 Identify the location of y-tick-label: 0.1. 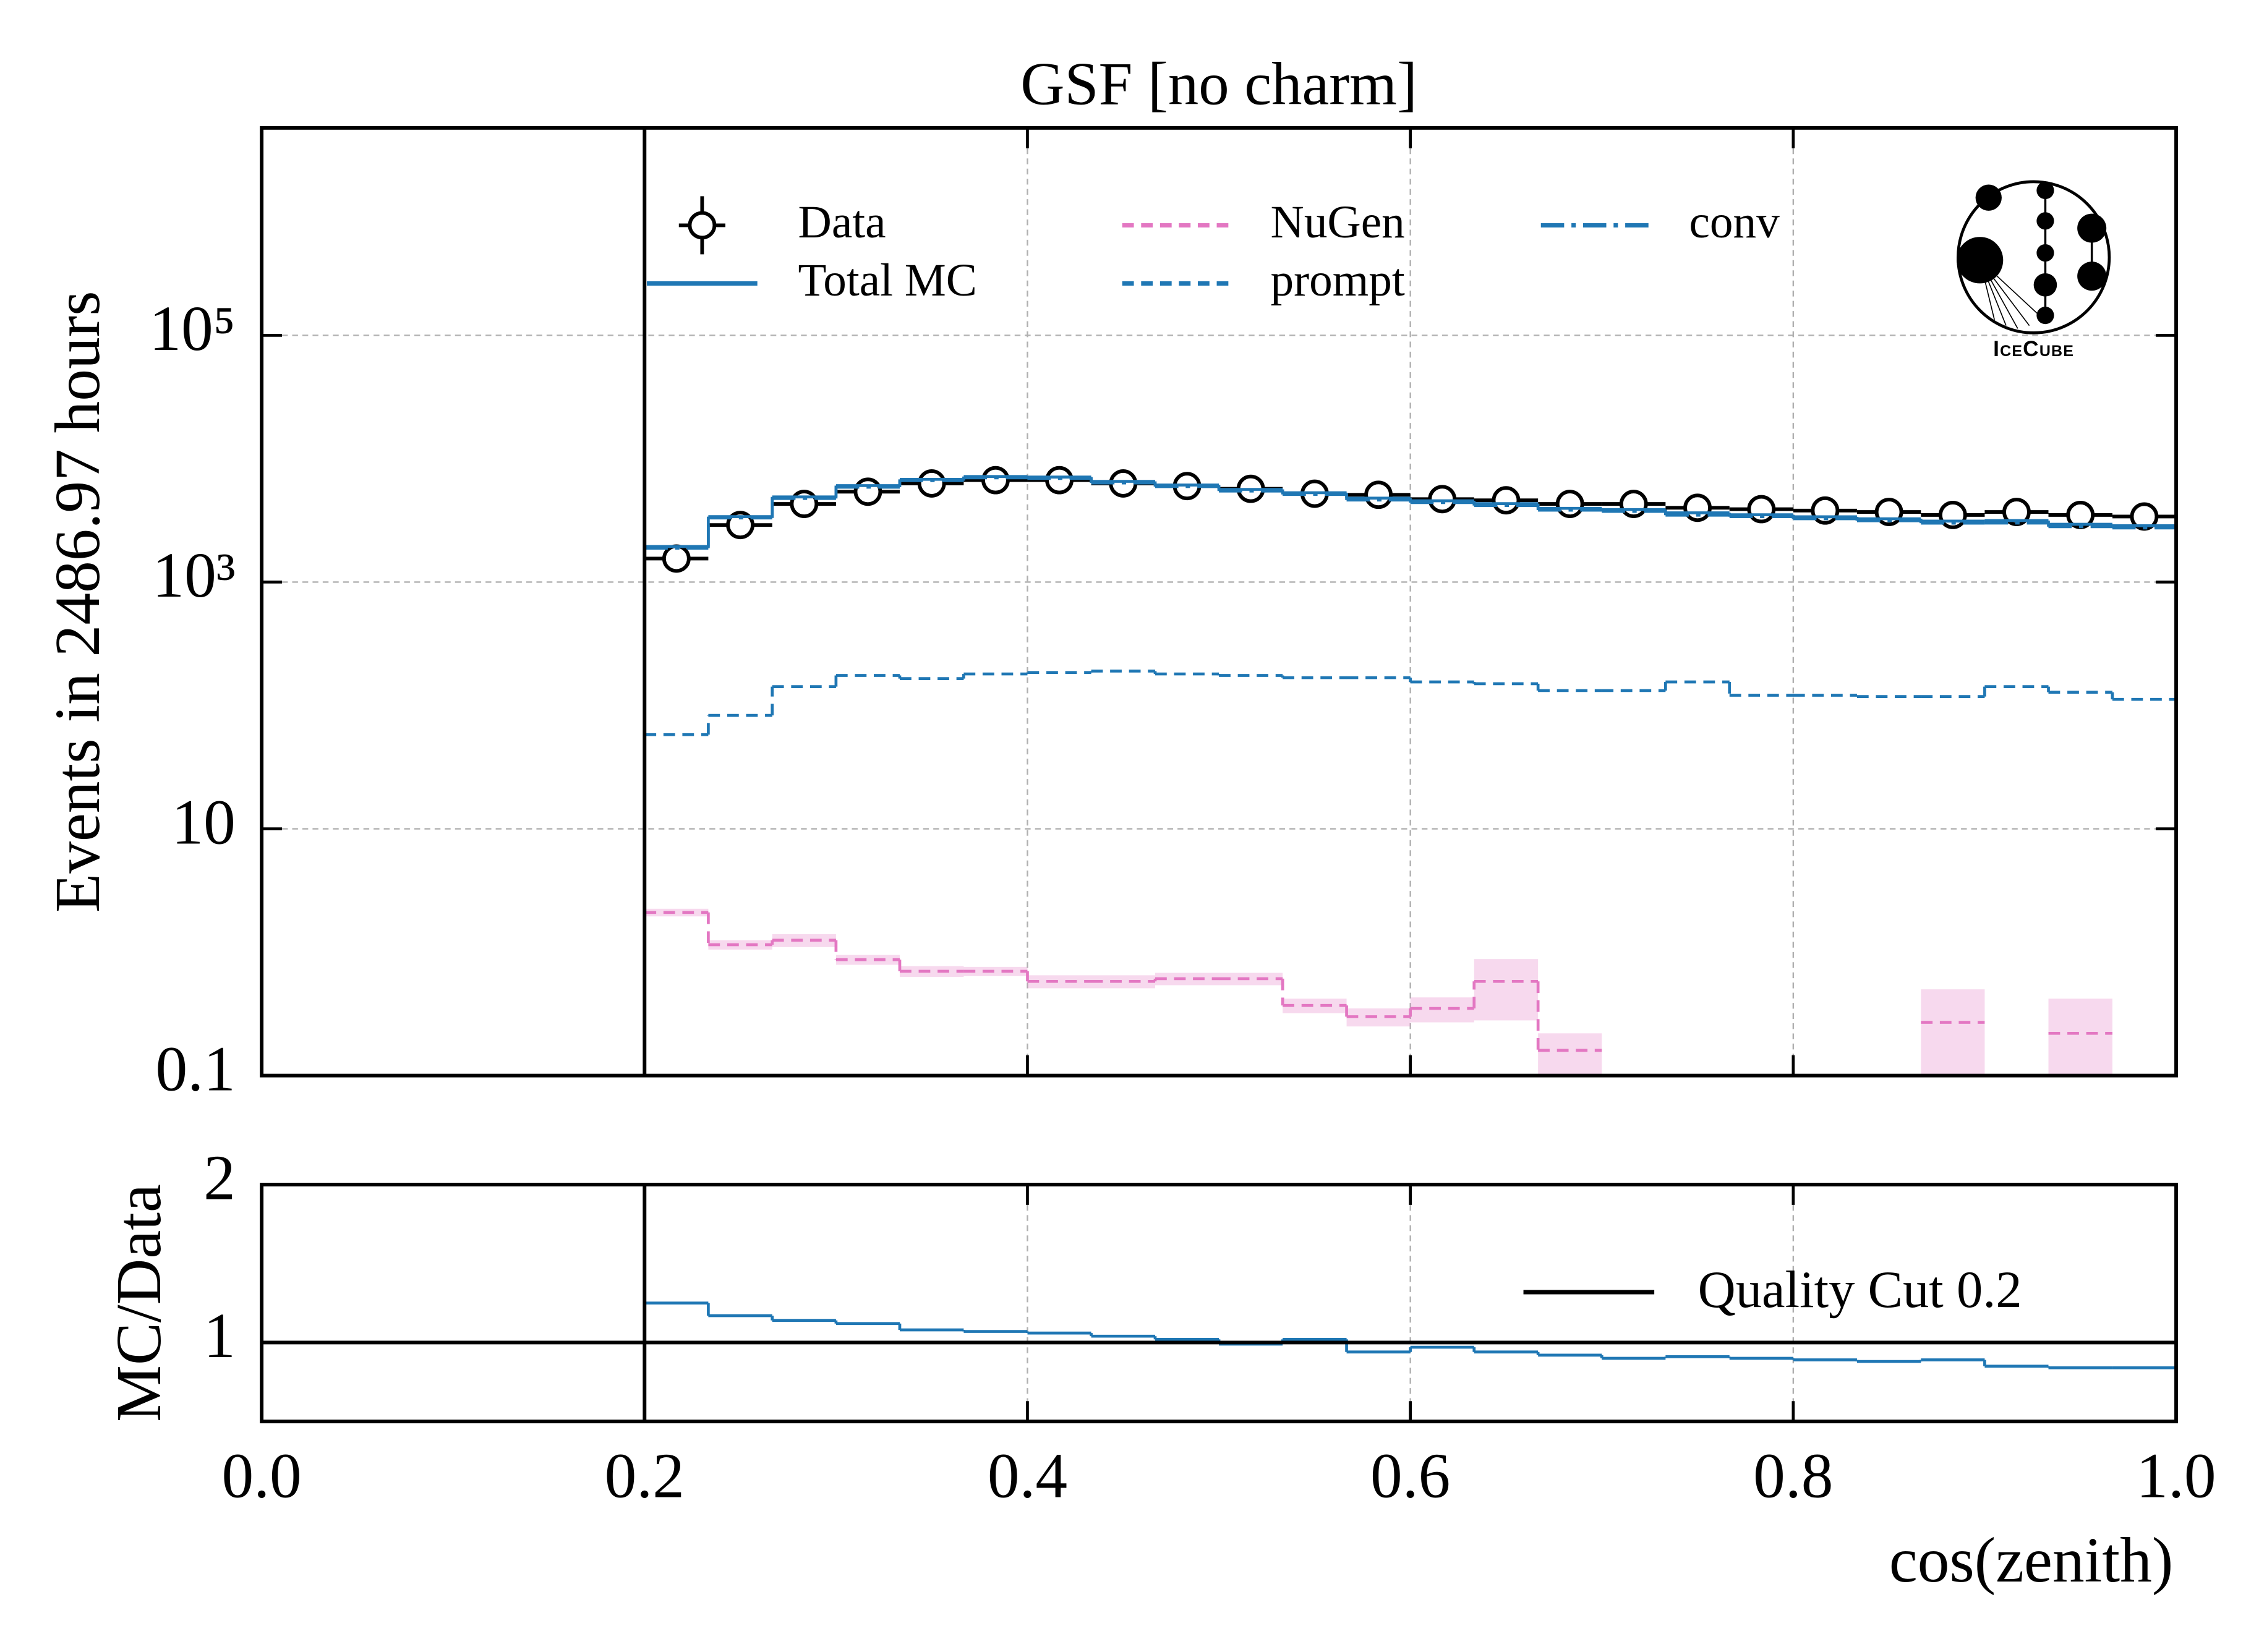
(196, 1069).